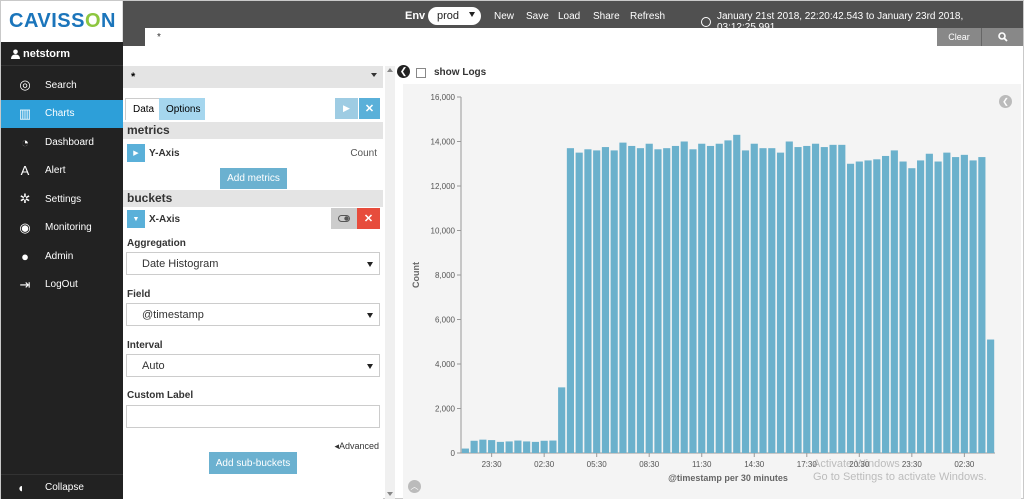 The width and height of the screenshot is (1024, 499). What do you see at coordinates (728, 478) in the screenshot?
I see `x-axis-label: @timestamp per 30 minutes` at bounding box center [728, 478].